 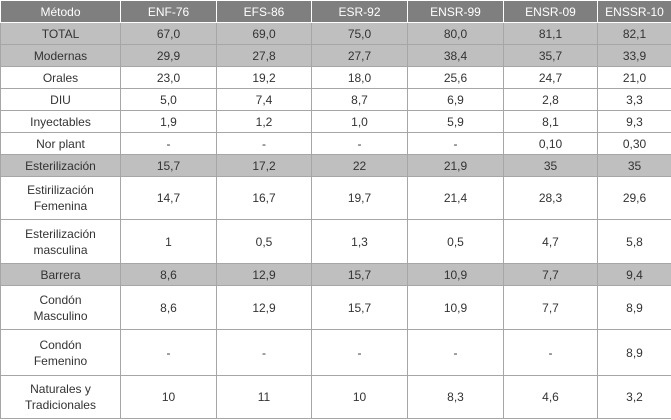 I want to click on table-cell: 5,8, so click(x=634, y=241).